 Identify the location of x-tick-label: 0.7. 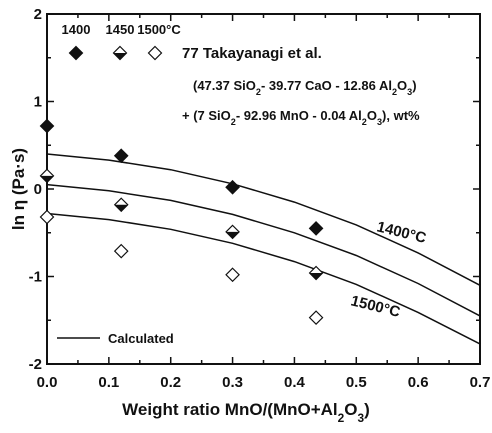
(480, 382).